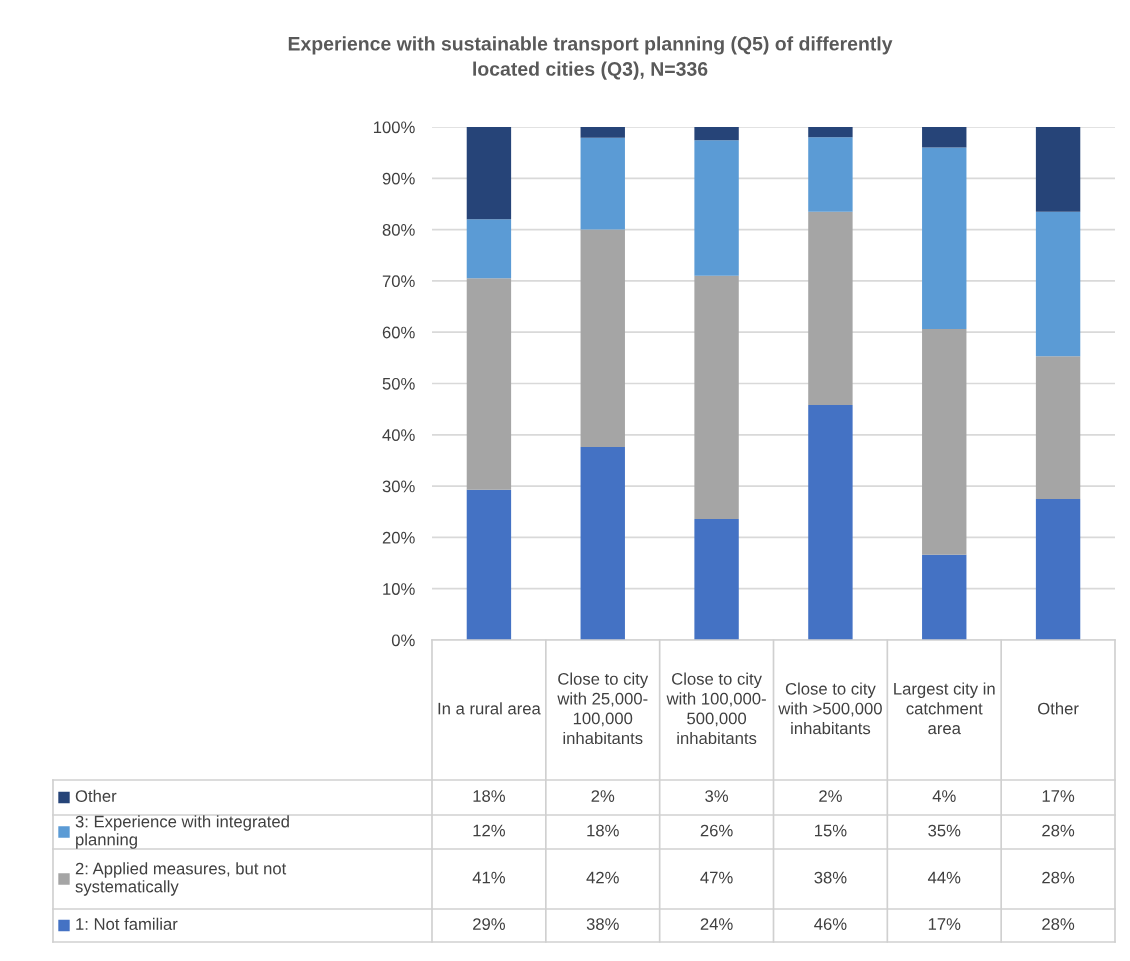  I want to click on data-label: 41%, so click(488, 877).